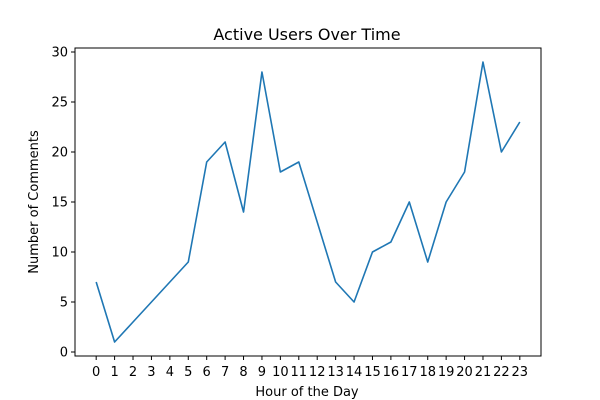 The image size is (600, 400). I want to click on x-tick-label: 14, so click(354, 372).